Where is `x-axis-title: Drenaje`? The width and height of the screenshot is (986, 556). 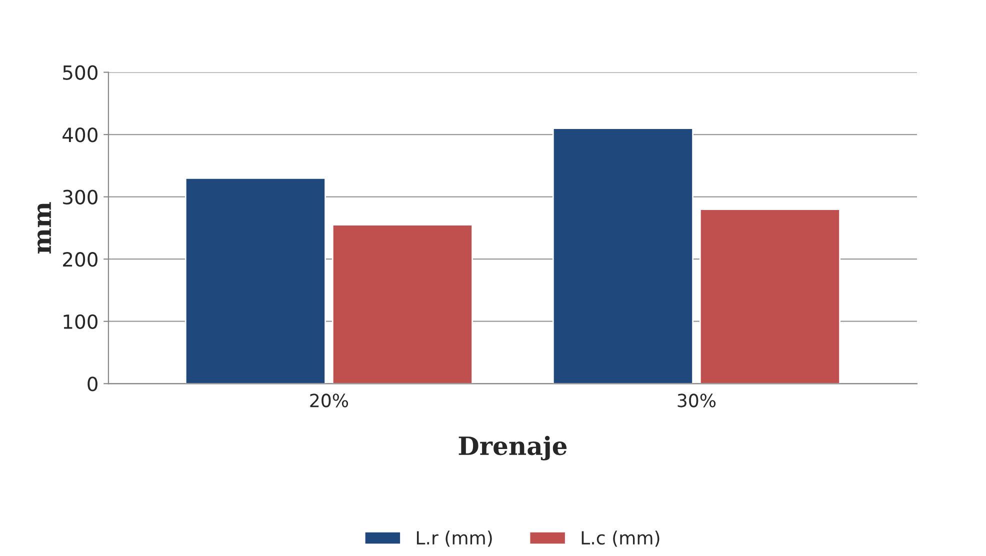
x-axis-title: Drenaje is located at coordinates (512, 448).